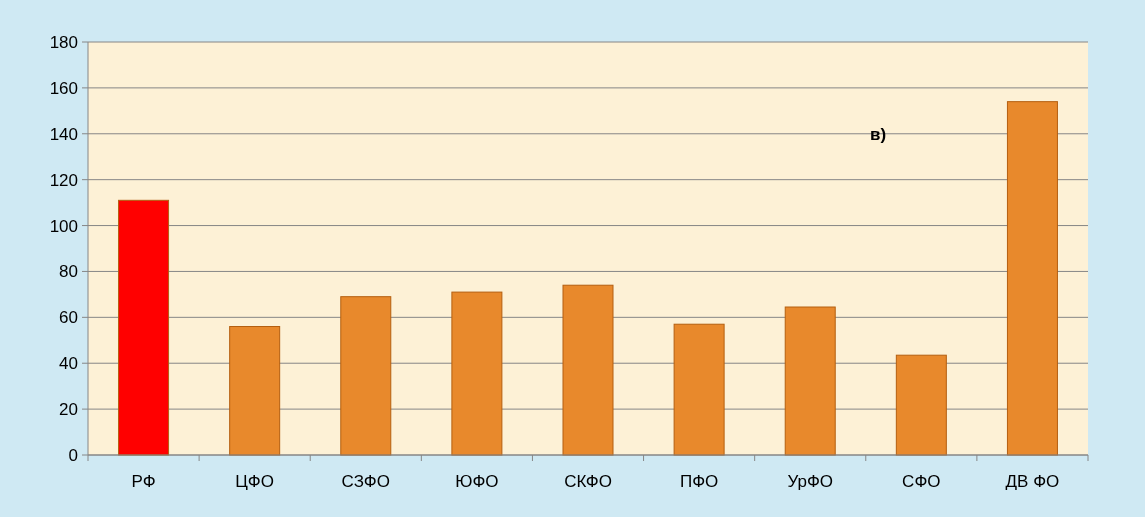  What do you see at coordinates (63, 180) in the screenshot?
I see `y-tick-label: 120` at bounding box center [63, 180].